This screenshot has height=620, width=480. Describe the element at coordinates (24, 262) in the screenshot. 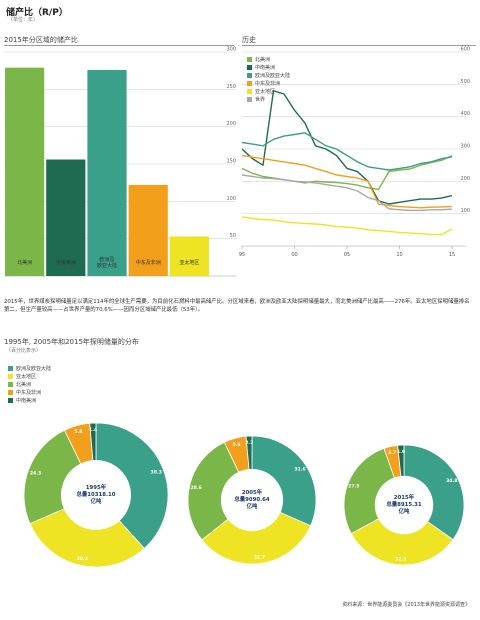

I see `x-tick-label: 北美洲` at that location.